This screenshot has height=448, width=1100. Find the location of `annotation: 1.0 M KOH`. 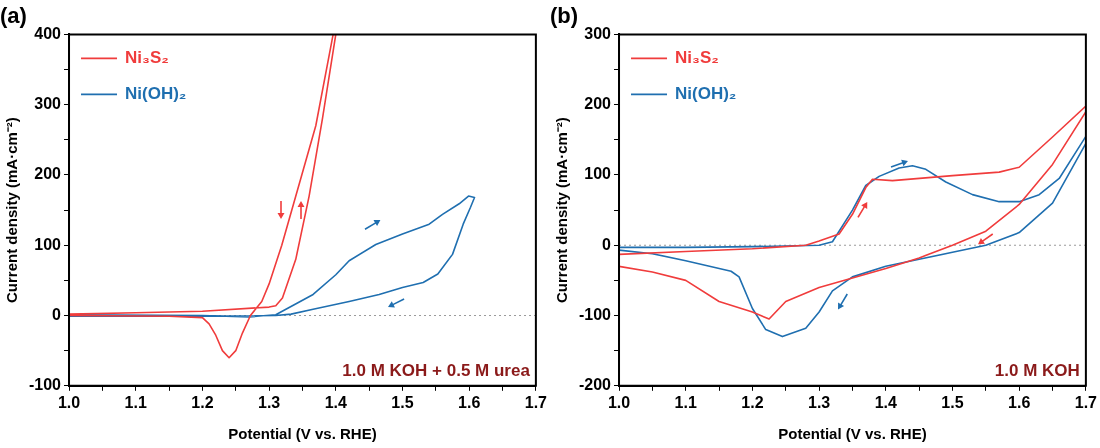

annotation: 1.0 M KOH is located at coordinates (1037, 370).